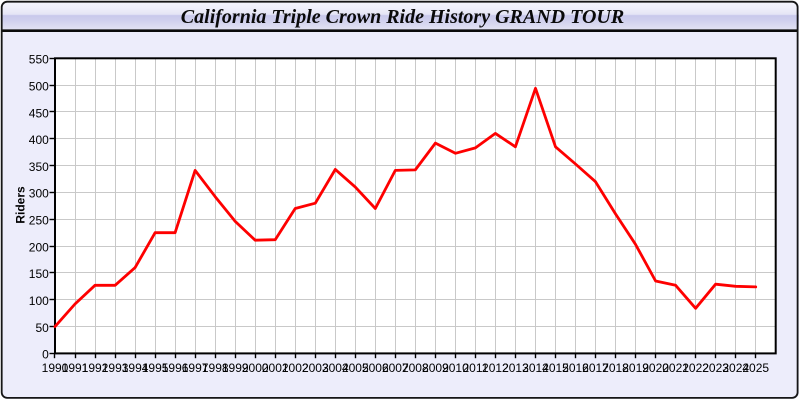  Describe the element at coordinates (755, 368) in the screenshot. I see `svg-text: 2025` at that location.